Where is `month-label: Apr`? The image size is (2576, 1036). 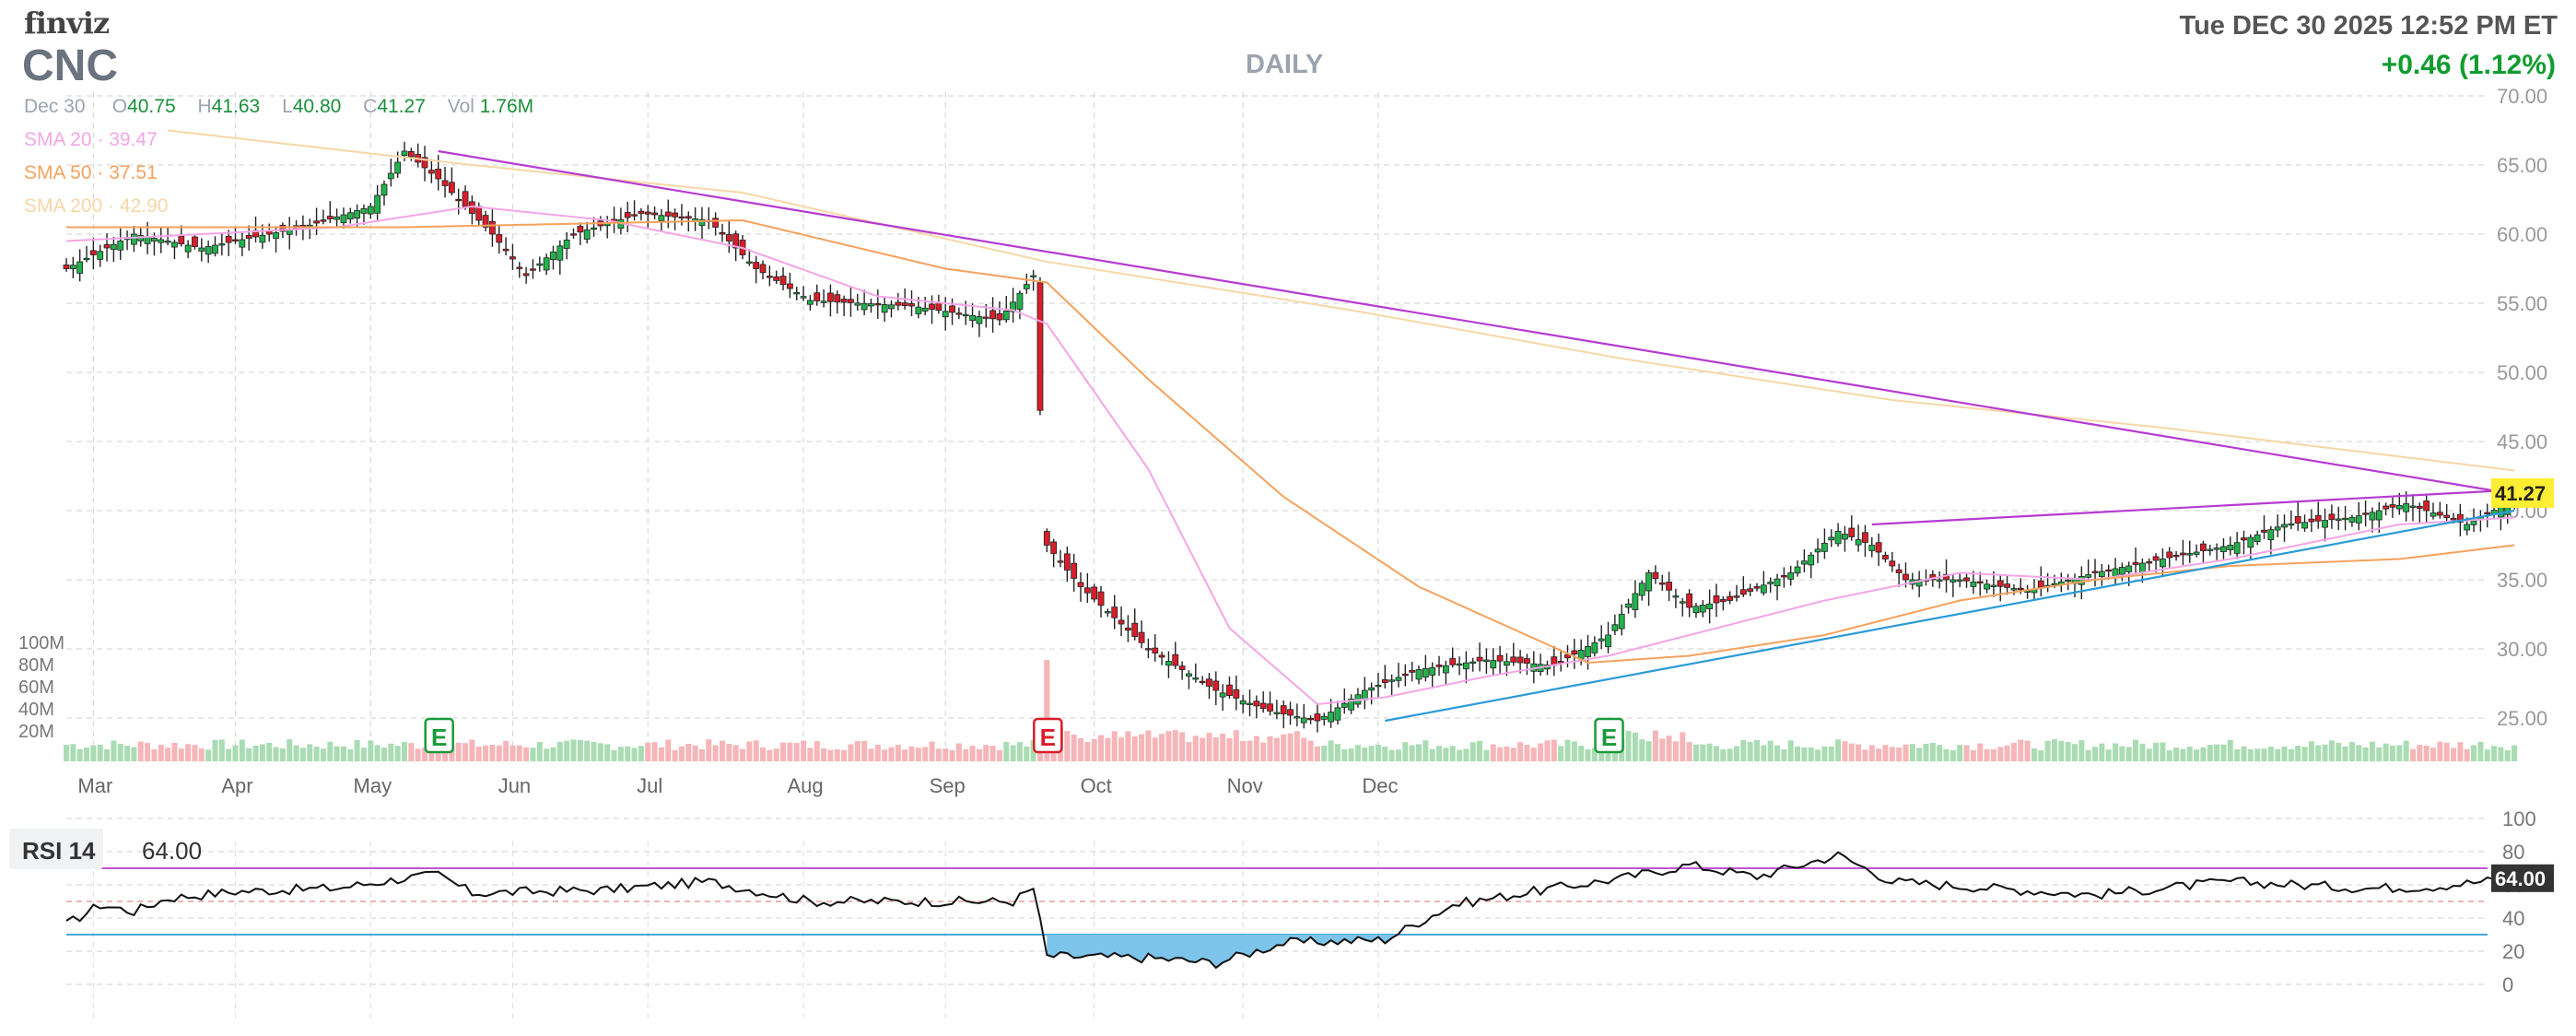
month-label: Apr is located at coordinates (236, 786).